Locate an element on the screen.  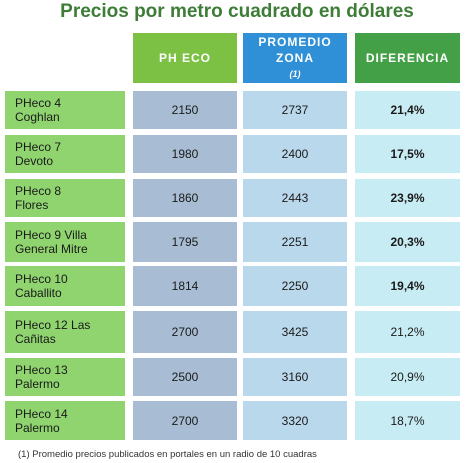
header-cell: PROMEDIO ZONA (1) is located at coordinates (295, 58).